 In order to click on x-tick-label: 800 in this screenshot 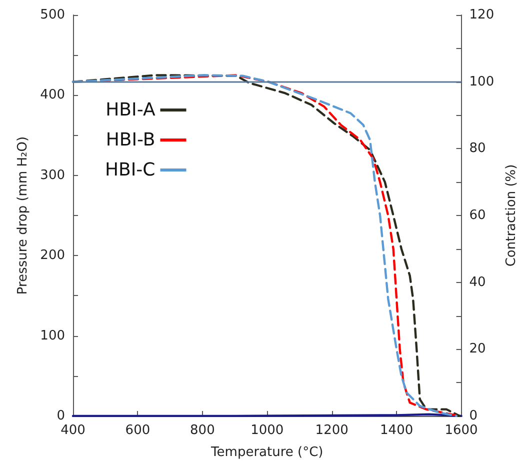, I will do `click(202, 430)`.